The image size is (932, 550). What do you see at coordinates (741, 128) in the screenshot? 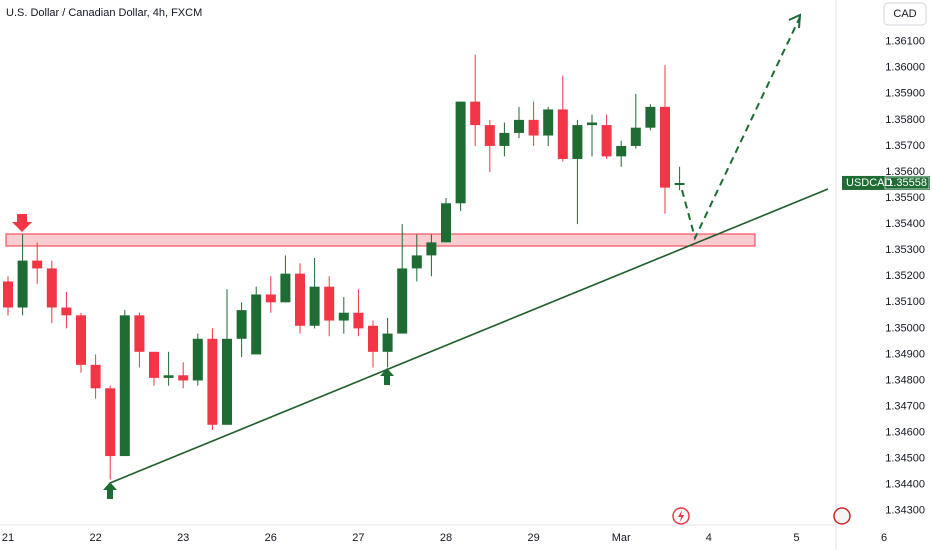
I see `projection-path` at bounding box center [741, 128].